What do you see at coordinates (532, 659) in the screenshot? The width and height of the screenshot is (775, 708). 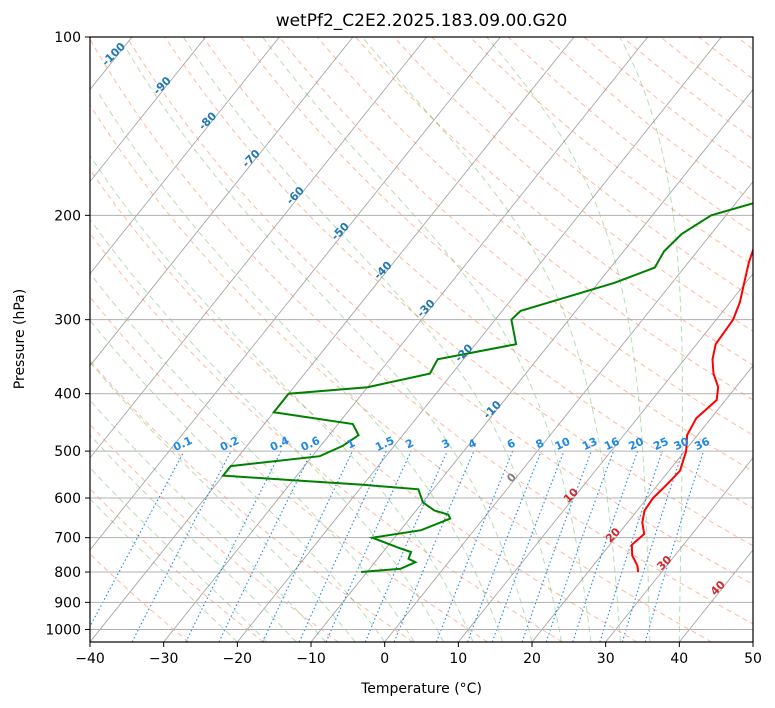 I see `x-tick-label: 20` at bounding box center [532, 659].